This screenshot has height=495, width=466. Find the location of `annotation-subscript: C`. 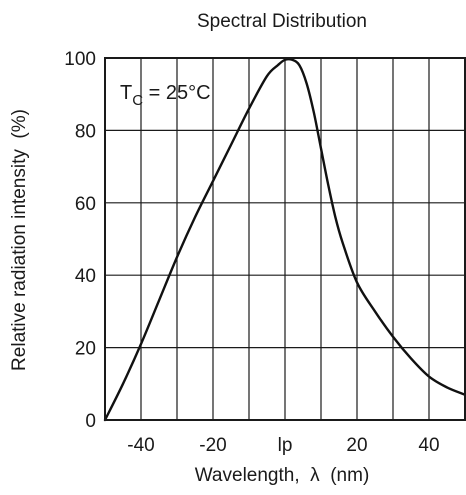

annotation-subscript: C is located at coordinates (137, 100).